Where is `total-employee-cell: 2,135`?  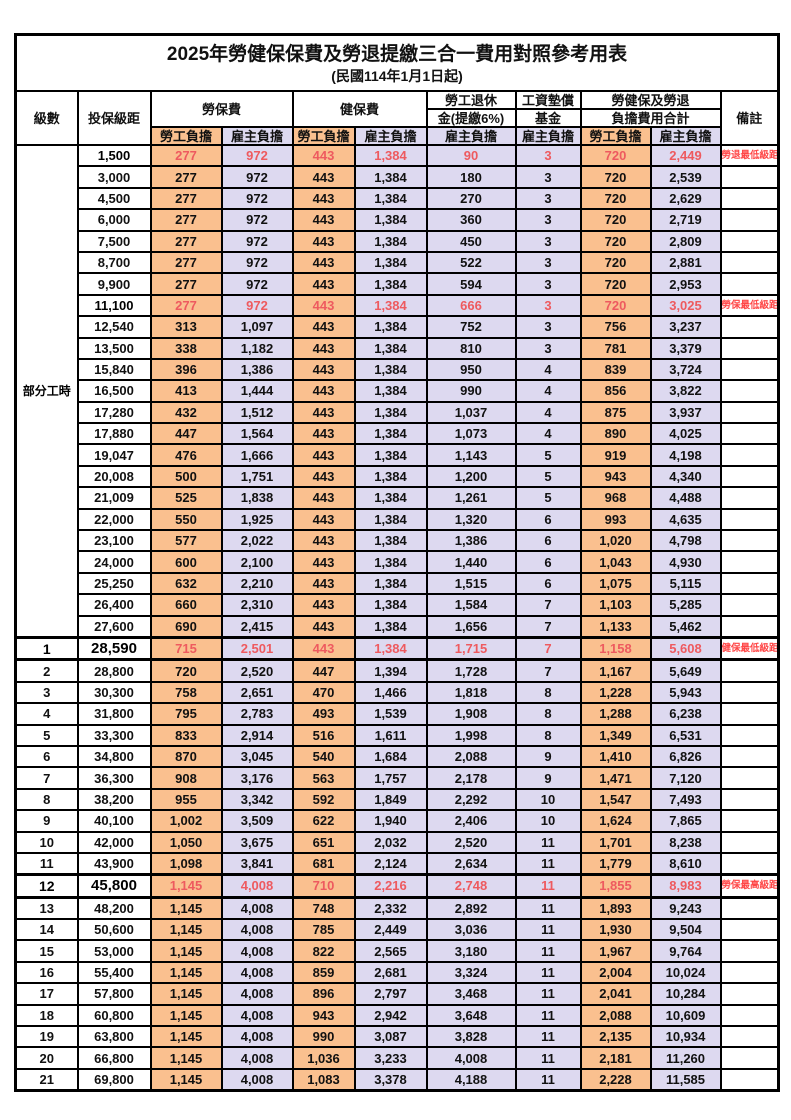
total-employee-cell: 2,135 is located at coordinates (615, 1036).